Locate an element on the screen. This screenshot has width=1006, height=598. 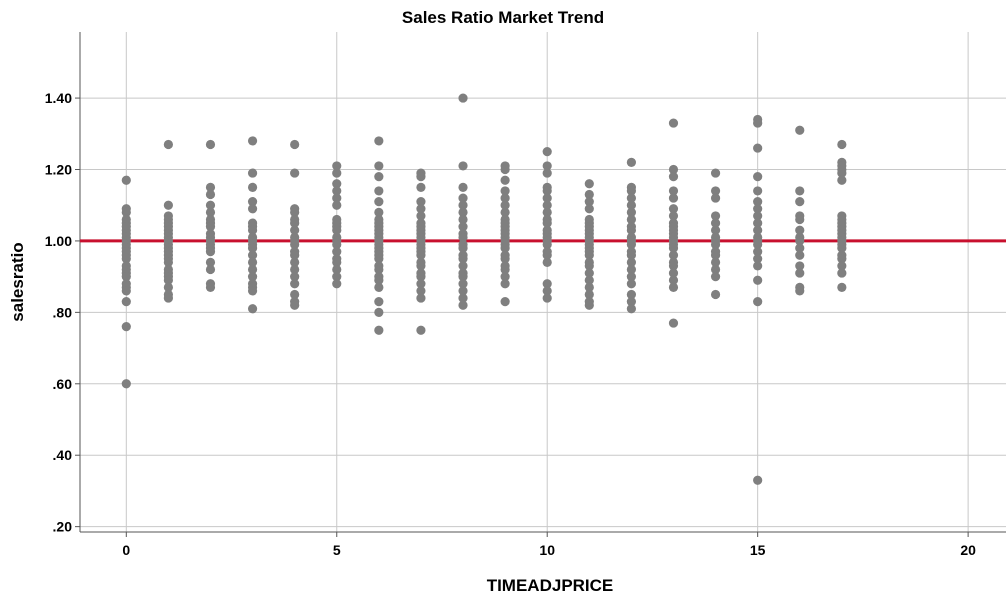
x-tick-label: 5 is located at coordinates (337, 550).